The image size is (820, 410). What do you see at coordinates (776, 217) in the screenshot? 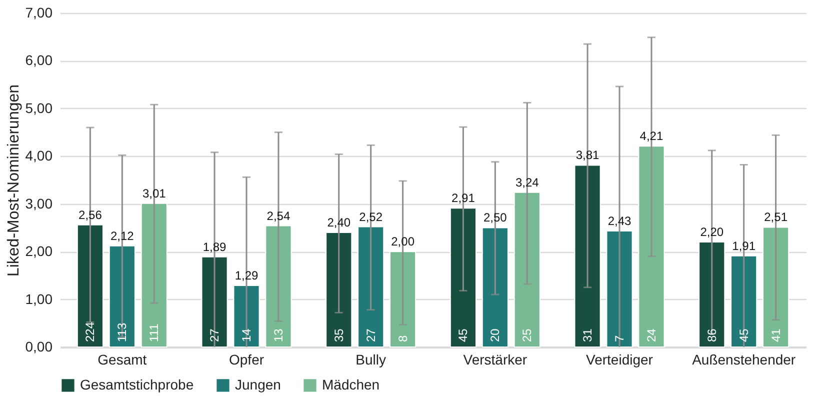
I see `data-label: 2,51` at bounding box center [776, 217].